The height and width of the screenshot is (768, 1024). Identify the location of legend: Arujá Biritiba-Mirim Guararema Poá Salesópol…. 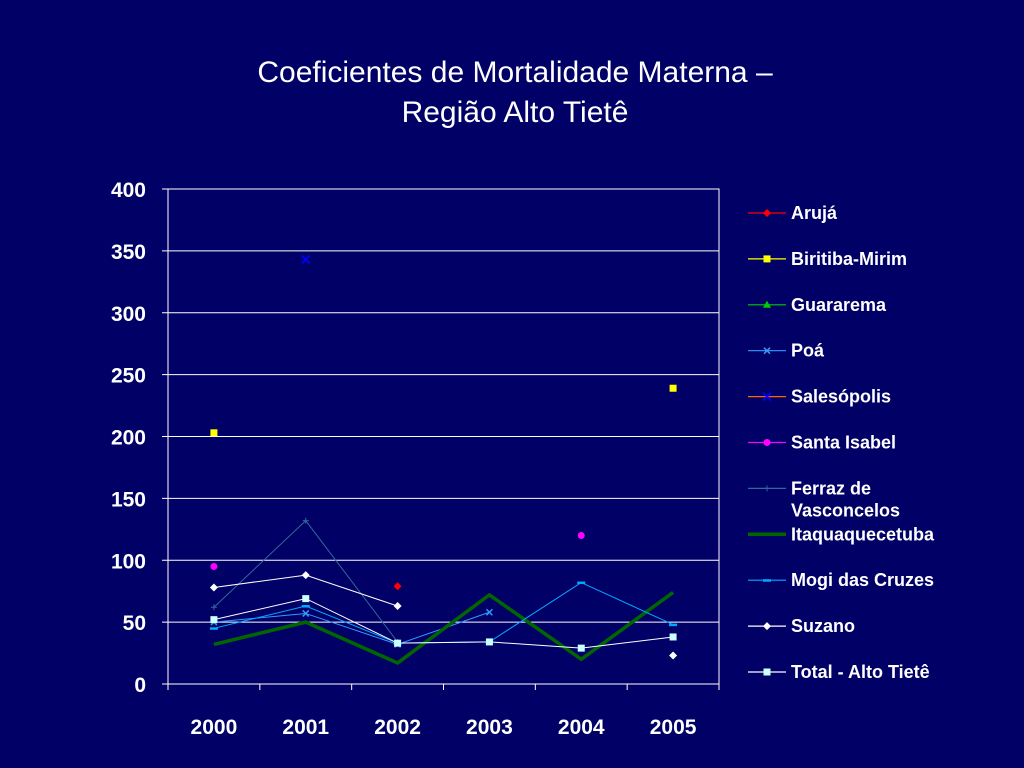
(841, 442).